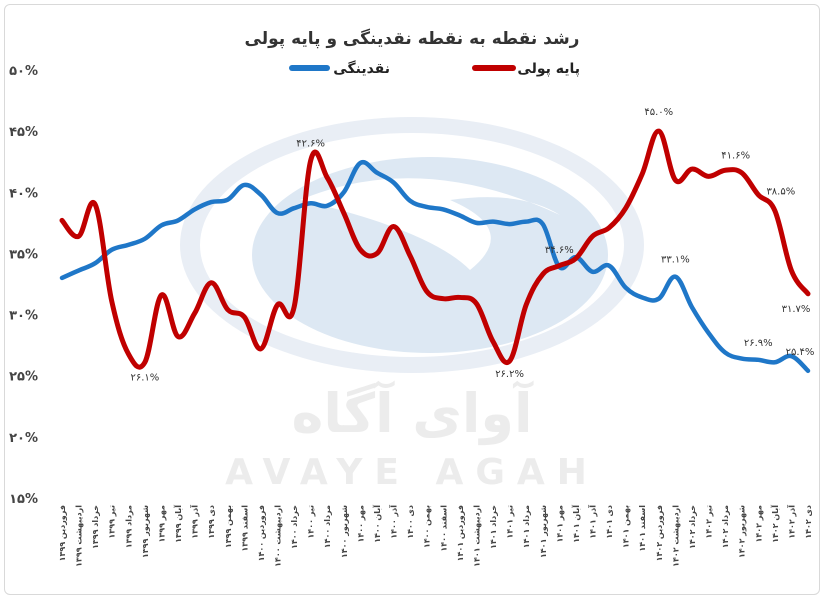  What do you see at coordinates (23, 193) in the screenshot?
I see `y-tick-label: ۴۰%` at bounding box center [23, 193].